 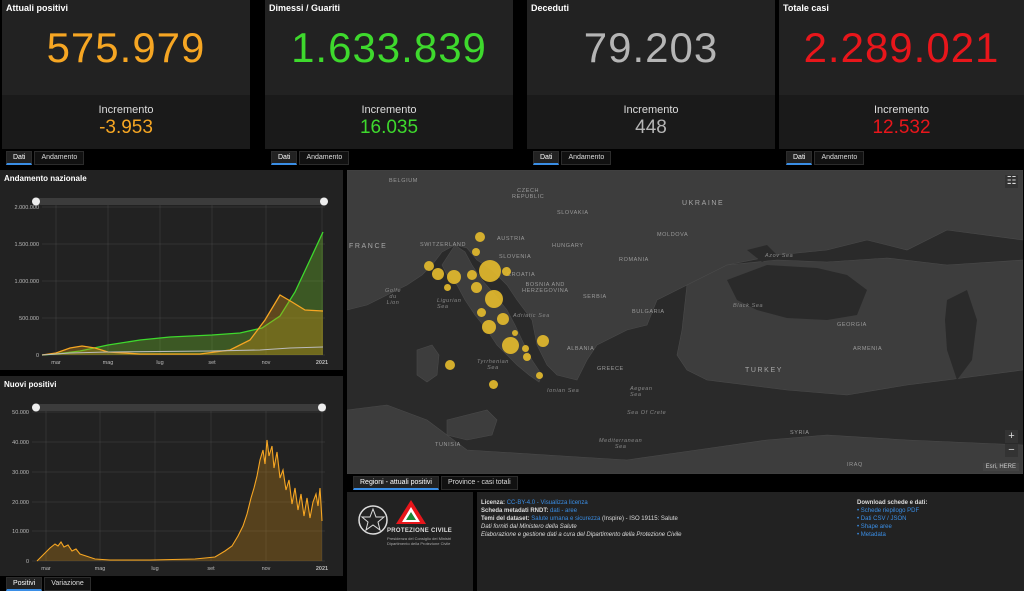 I want to click on chart-tabs: Positivi Variazione, so click(x=49, y=584).